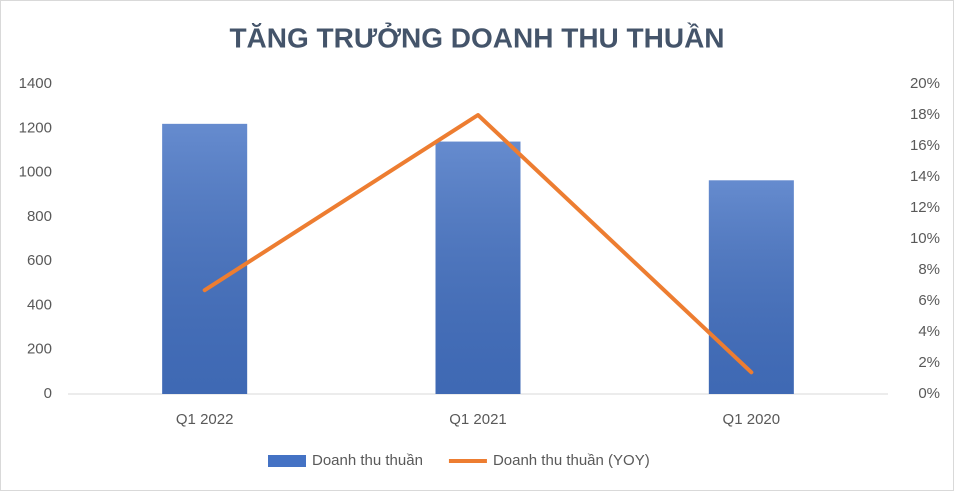  What do you see at coordinates (925, 176) in the screenshot?
I see `y2-tick-label: 14%` at bounding box center [925, 176].